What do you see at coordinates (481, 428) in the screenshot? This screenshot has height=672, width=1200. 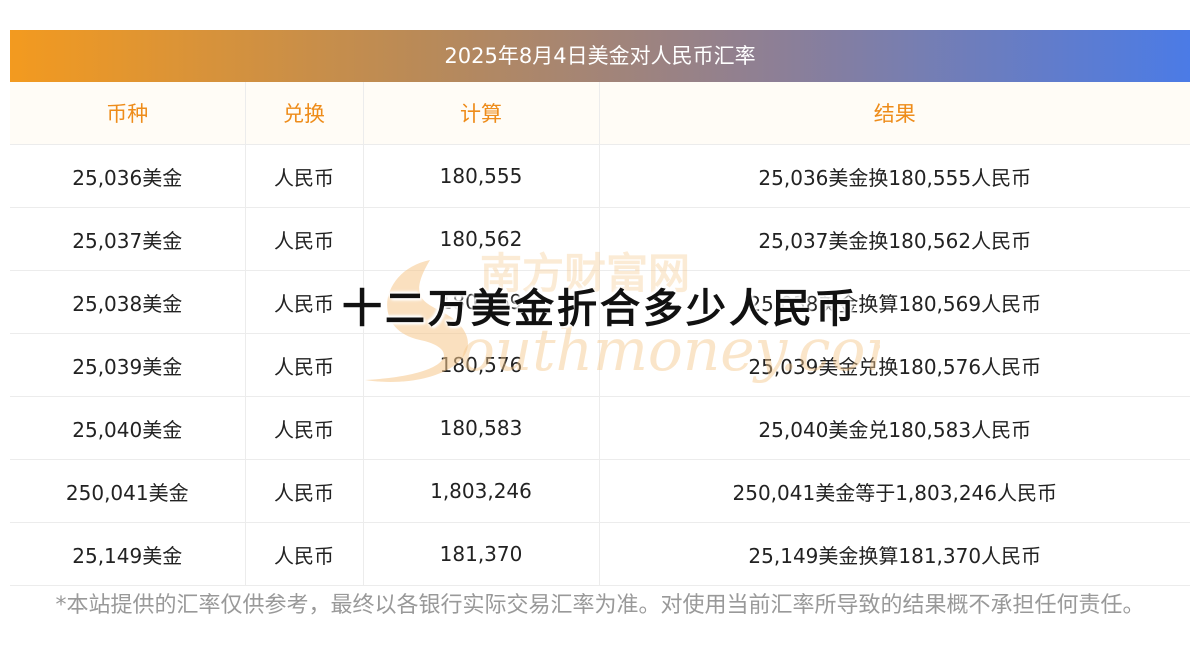 I see `cell-calculation: 180,583` at bounding box center [481, 428].